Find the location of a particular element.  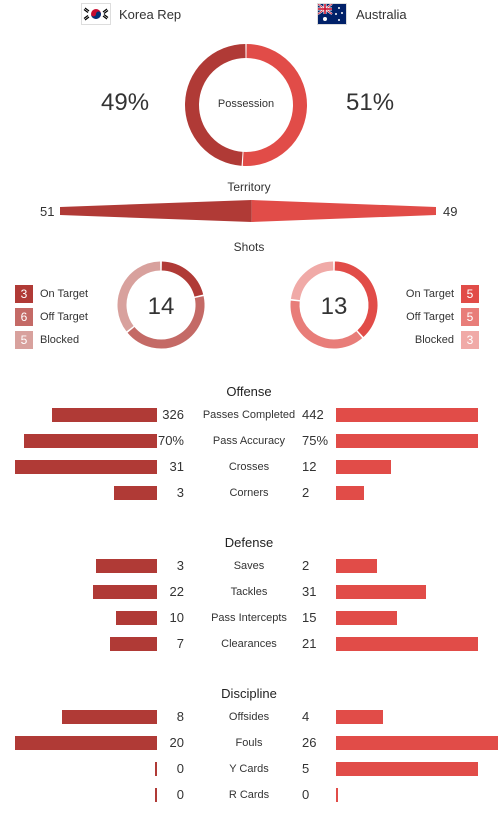

territory-title: Territory is located at coordinates (249, 187).